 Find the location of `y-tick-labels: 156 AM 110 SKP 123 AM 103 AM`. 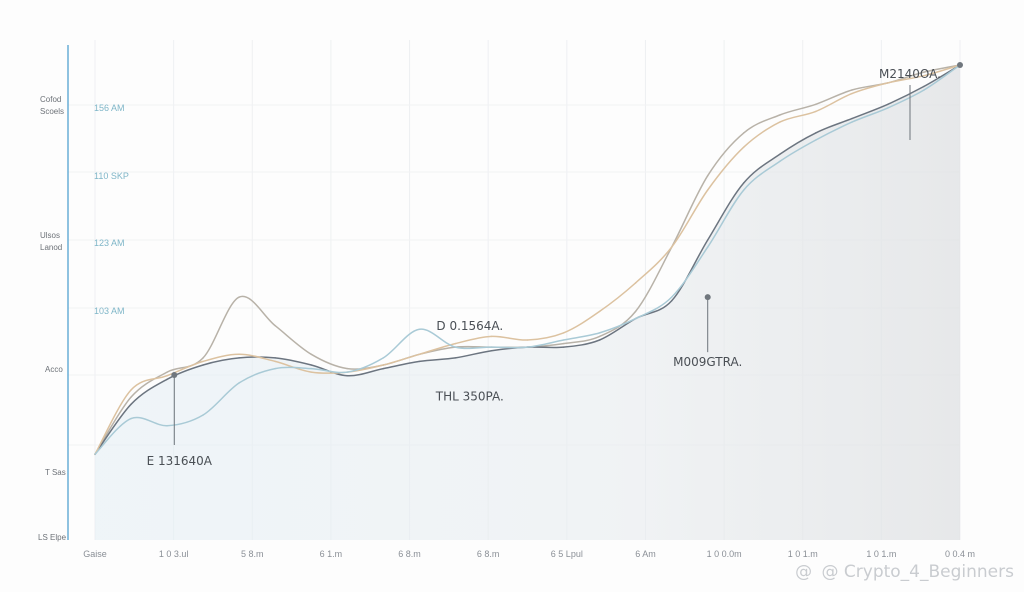

y-tick-labels: 156 AM 110 SKP 123 AM 103 AM is located at coordinates (111, 209).